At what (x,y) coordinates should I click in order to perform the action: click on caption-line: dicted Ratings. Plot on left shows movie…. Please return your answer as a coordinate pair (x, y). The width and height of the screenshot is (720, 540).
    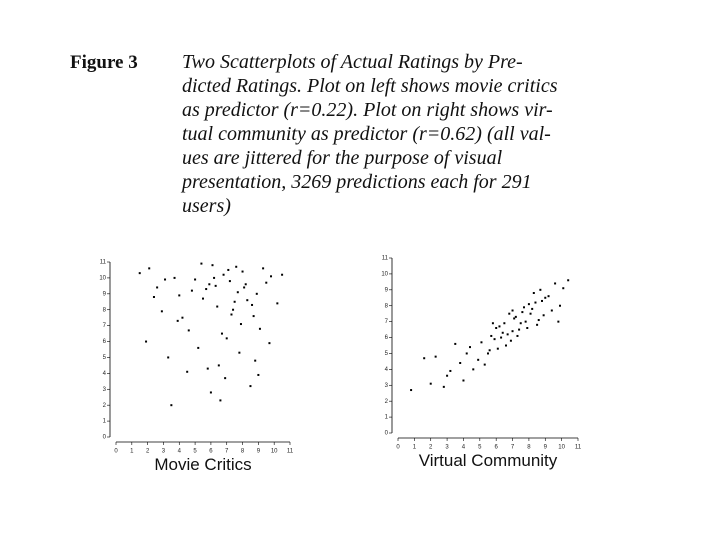
    Looking at the image, I should click on (370, 86).